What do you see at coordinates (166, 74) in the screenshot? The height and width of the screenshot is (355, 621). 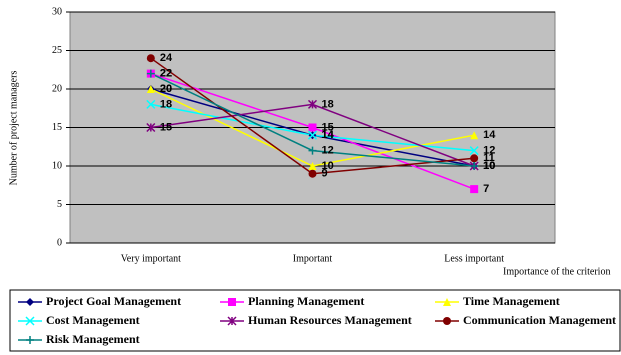 I see `data-label: 22` at bounding box center [166, 74].